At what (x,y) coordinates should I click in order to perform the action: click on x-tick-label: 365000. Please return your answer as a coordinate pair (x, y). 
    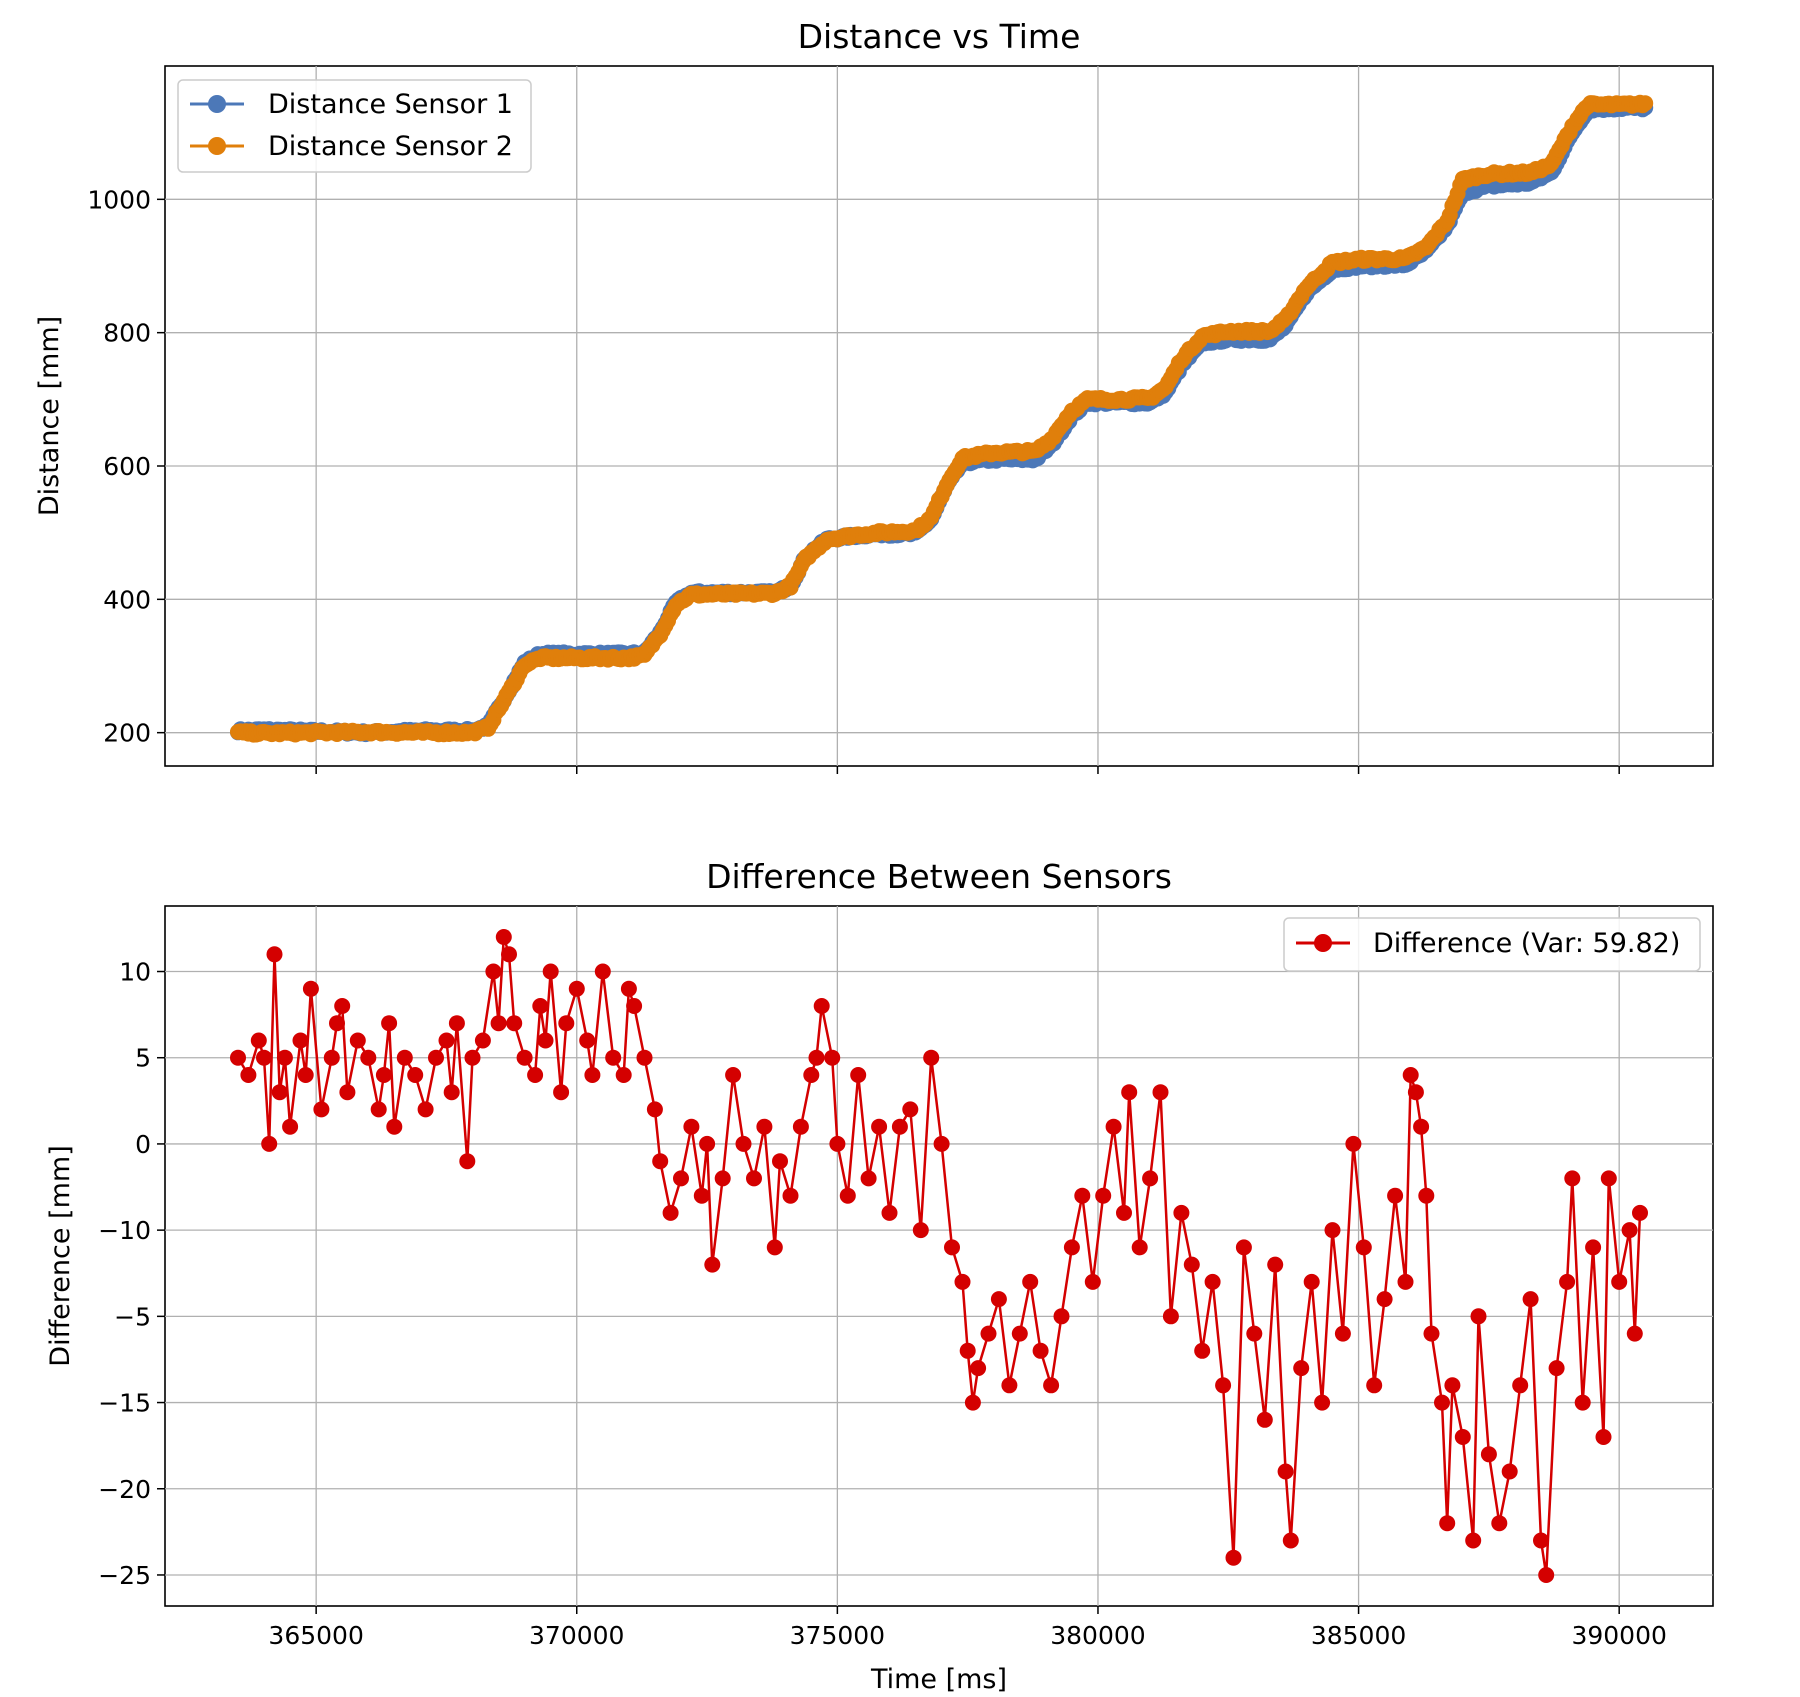
    Looking at the image, I should click on (315, 1635).